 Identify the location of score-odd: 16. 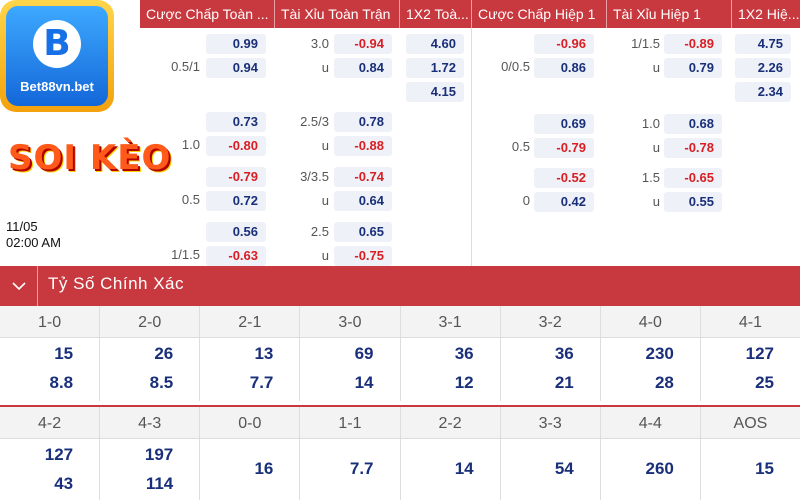
(264, 468).